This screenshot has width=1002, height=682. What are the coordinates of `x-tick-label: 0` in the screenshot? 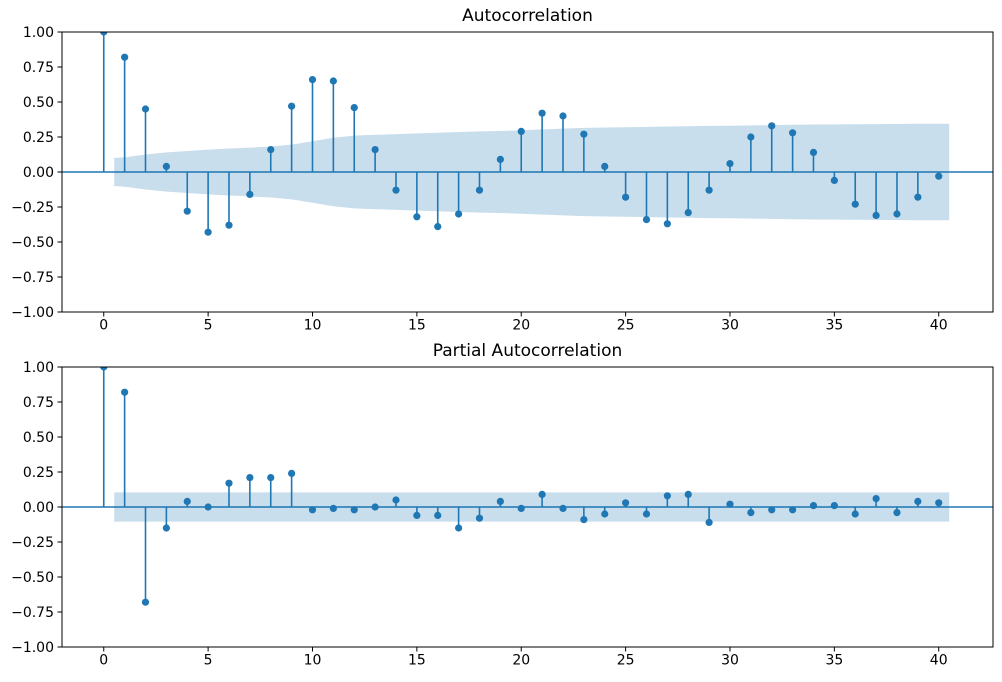 It's located at (103, 326).